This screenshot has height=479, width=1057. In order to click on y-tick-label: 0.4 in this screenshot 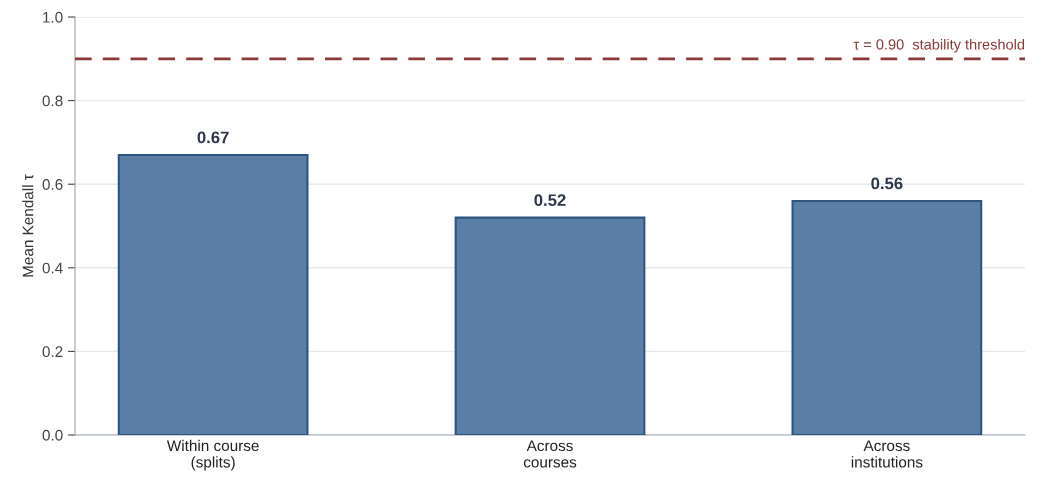, I will do `click(52, 268)`.